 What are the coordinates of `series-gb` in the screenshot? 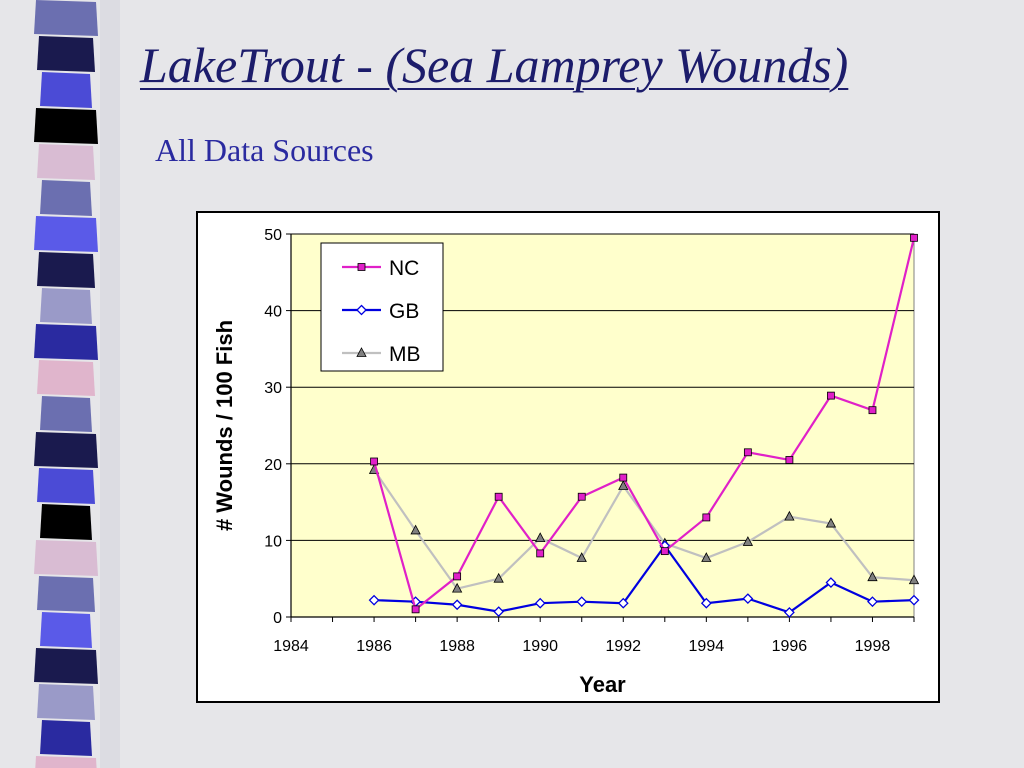 It's located at (644, 579).